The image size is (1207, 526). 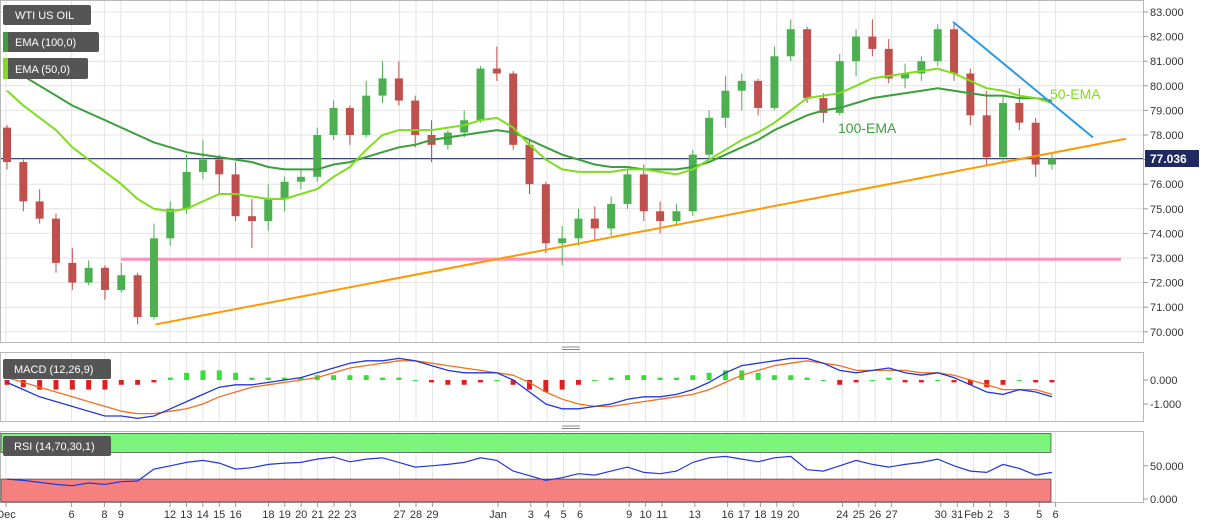 What do you see at coordinates (744, 515) in the screenshot?
I see `time-tick-label: 17` at bounding box center [744, 515].